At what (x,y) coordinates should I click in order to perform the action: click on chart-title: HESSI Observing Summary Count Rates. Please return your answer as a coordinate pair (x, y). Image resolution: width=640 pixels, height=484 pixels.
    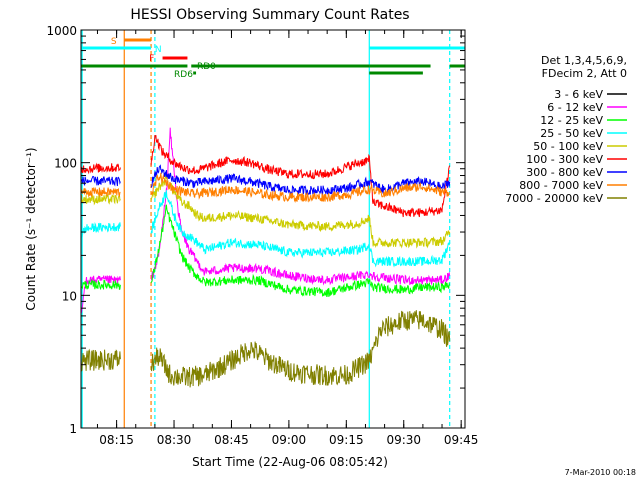
    Looking at the image, I should click on (269, 15).